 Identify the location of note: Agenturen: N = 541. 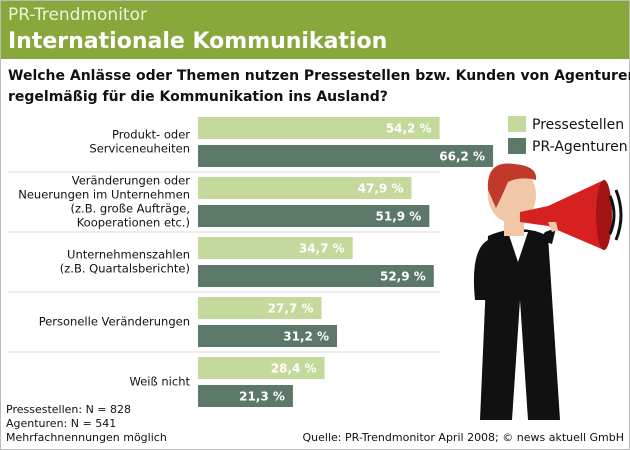
(61, 423).